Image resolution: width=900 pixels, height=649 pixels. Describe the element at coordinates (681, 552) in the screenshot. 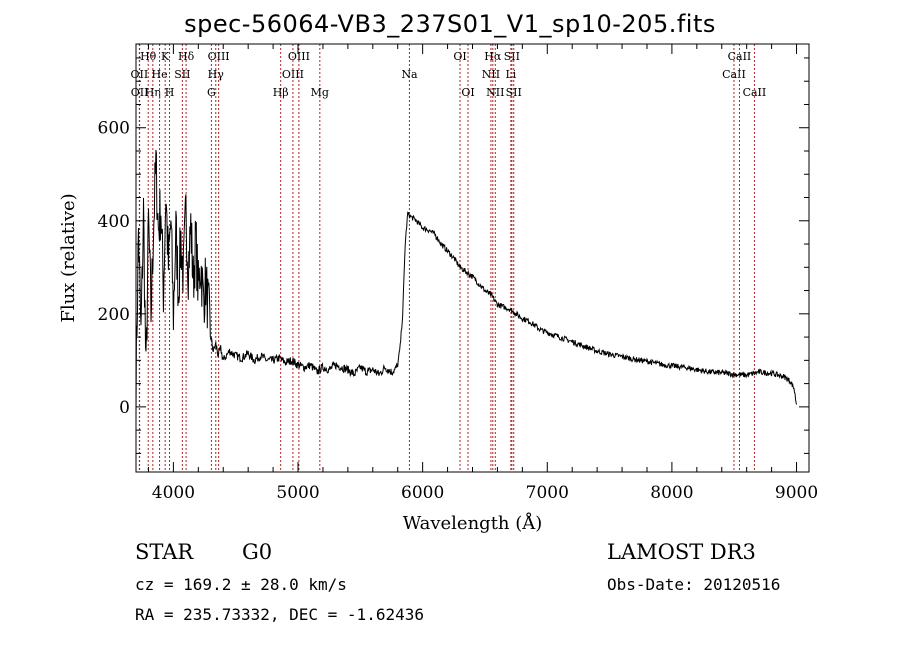

I see `survey-name: LAMOST DR3` at that location.